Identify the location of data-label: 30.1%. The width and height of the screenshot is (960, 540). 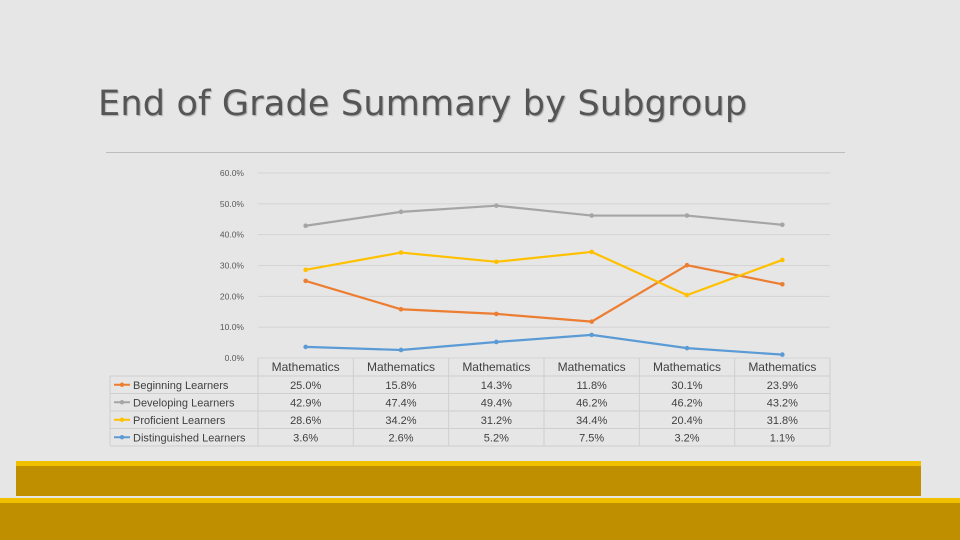
(686, 386).